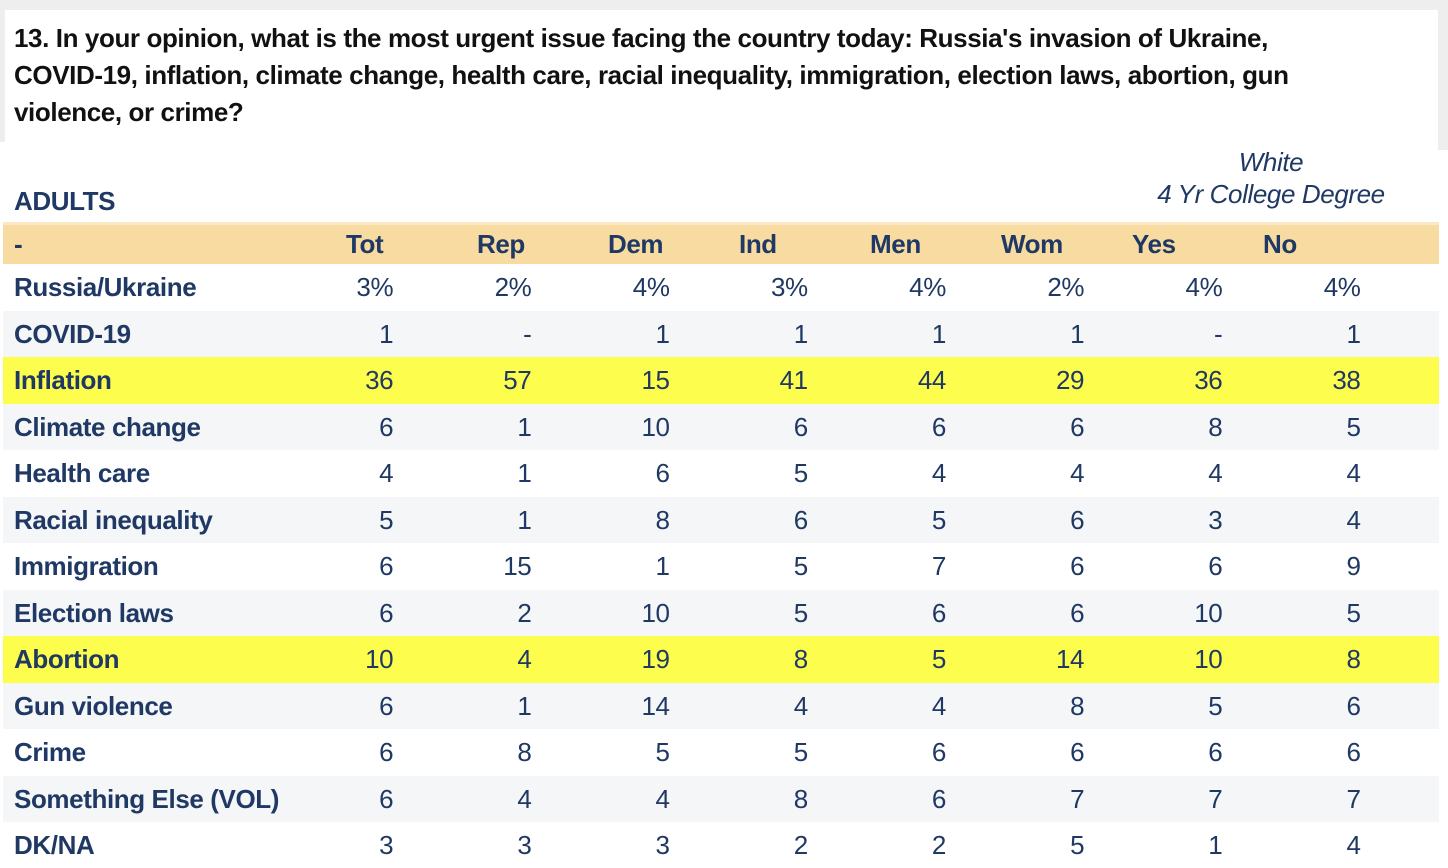 The height and width of the screenshot is (868, 1448). Describe the element at coordinates (662, 845) in the screenshot. I see `value-cell-dem: 3` at that location.